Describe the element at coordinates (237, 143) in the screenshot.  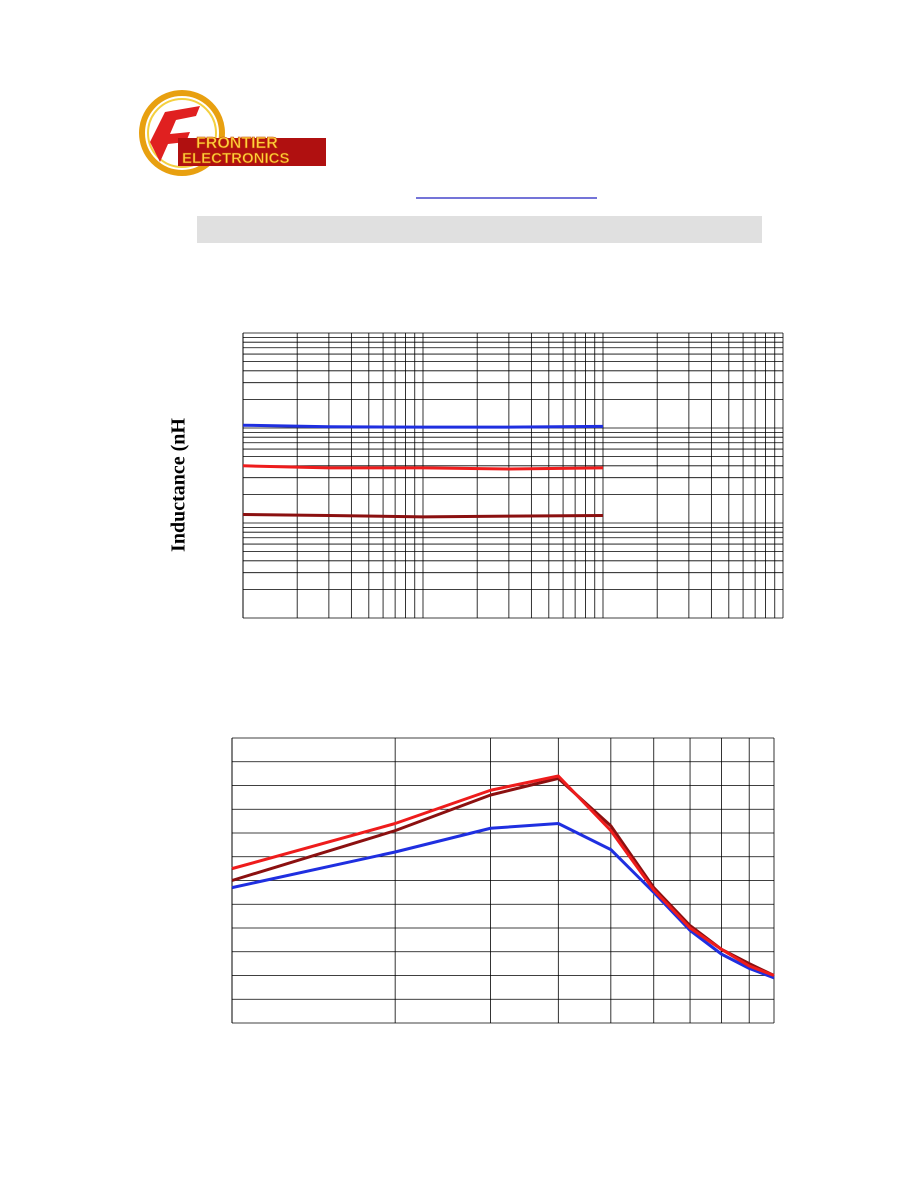
I see `logo-text: FRONTIER` at that location.